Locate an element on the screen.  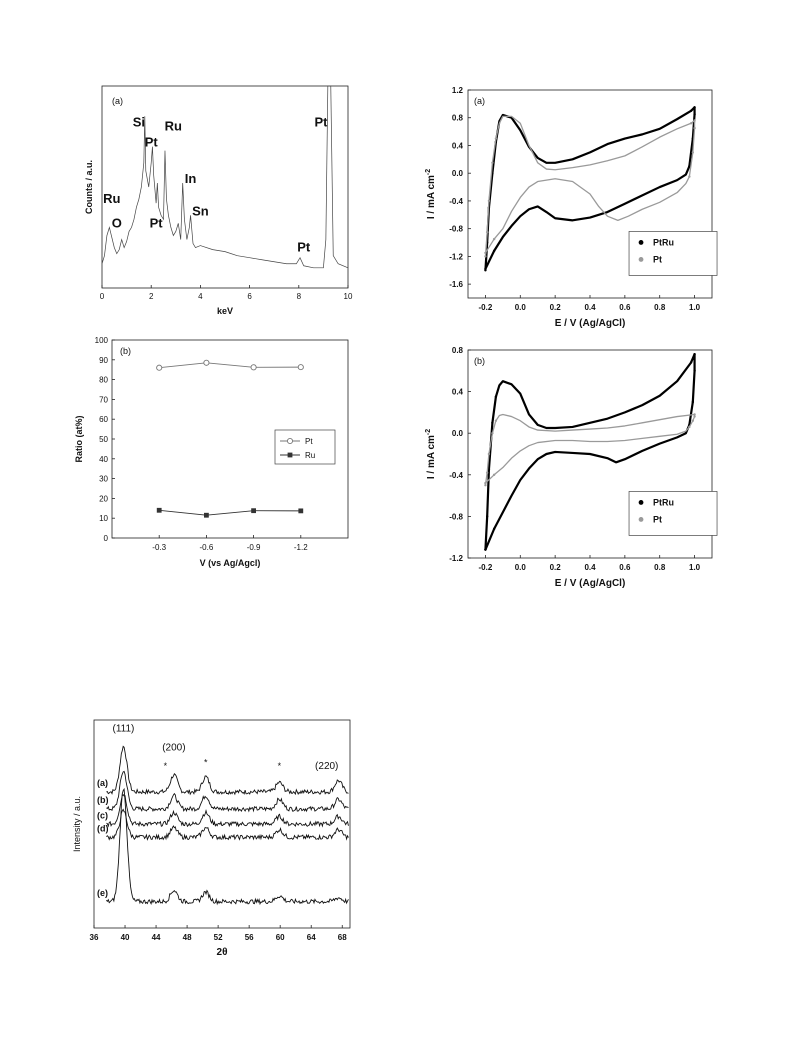
y-axis-label-exponent: -2 is located at coordinates (428, 172).